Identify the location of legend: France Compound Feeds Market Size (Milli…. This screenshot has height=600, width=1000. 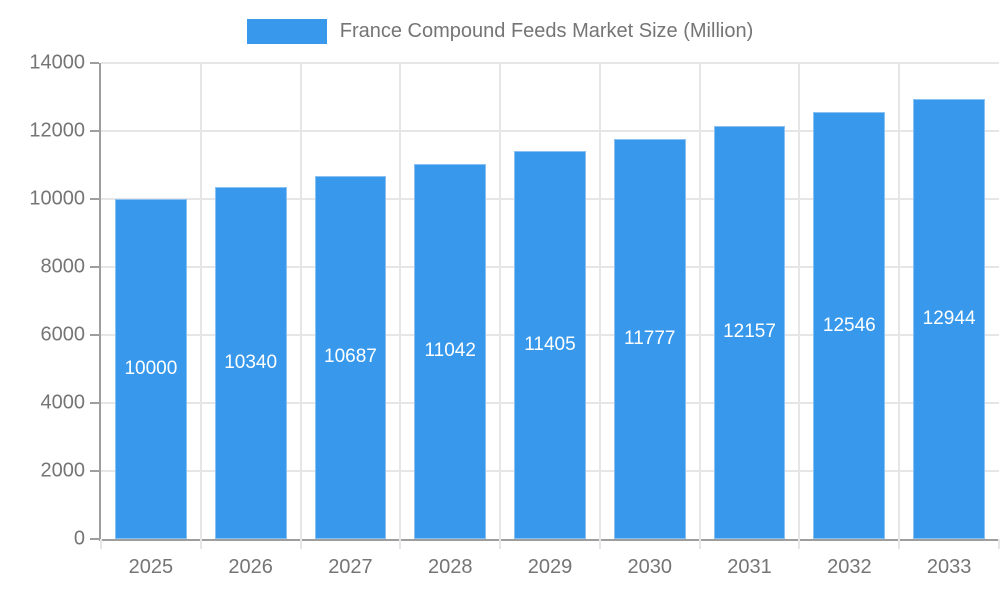
(500, 31).